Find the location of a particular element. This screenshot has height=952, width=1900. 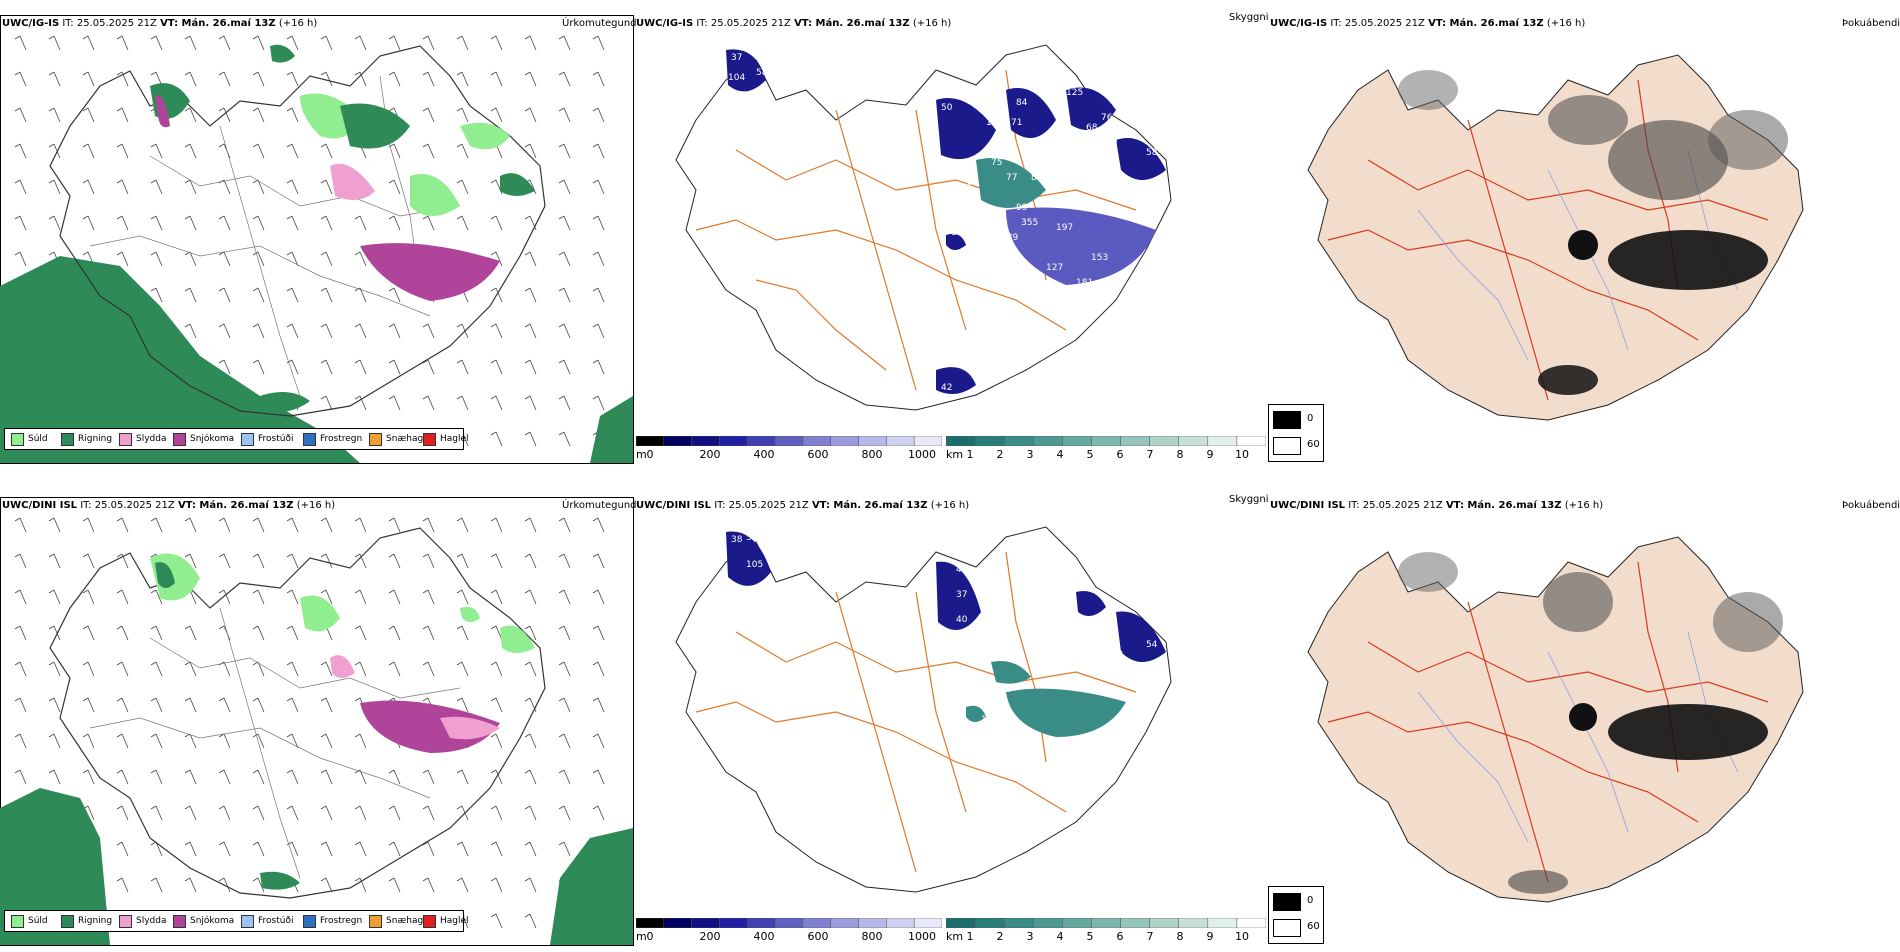

visibility-number: 127 is located at coordinates (1054, 268).